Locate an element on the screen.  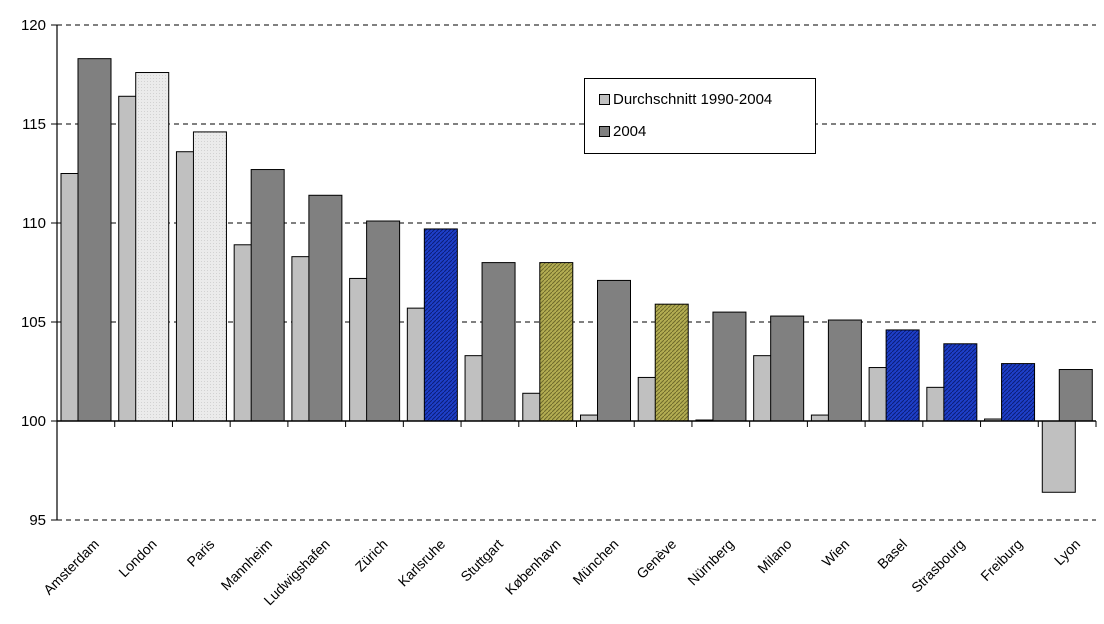
y-tick-labels: 95 100 105 110 115 120 is located at coordinates (33, 273).